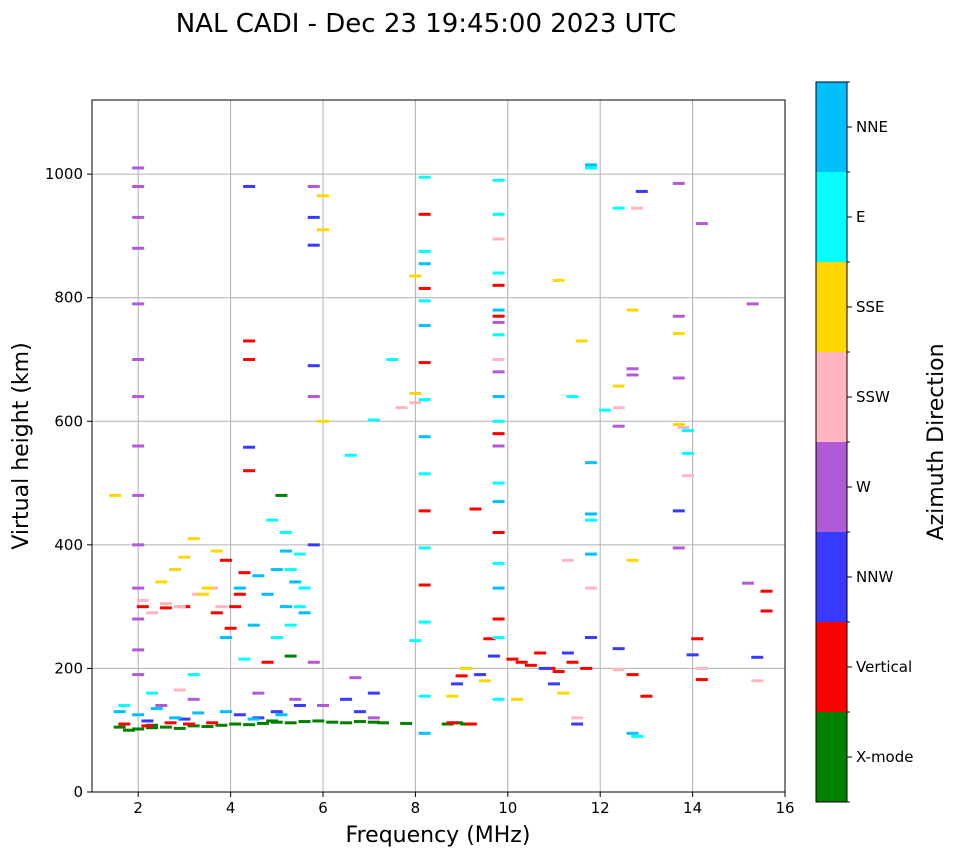 The height and width of the screenshot is (857, 958). I want to click on y-tick-label: 400, so click(68, 545).